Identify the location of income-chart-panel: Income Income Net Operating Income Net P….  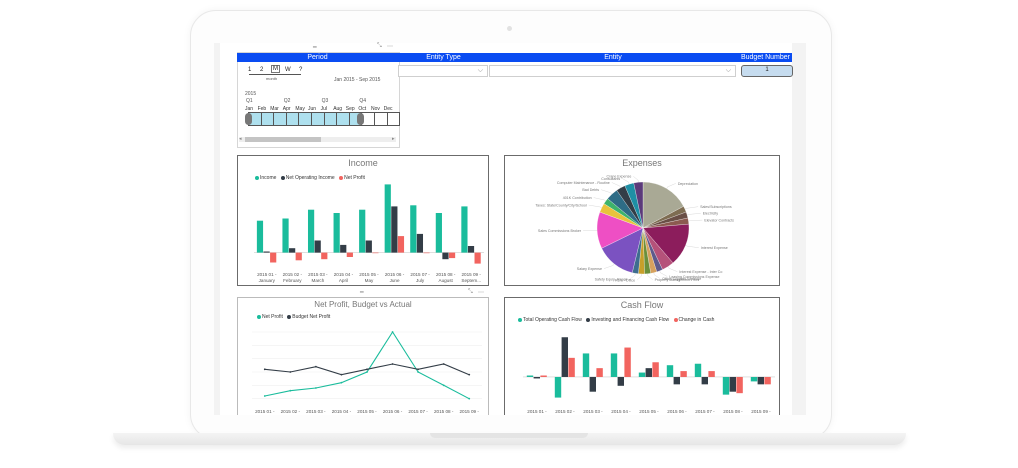
(363, 220).